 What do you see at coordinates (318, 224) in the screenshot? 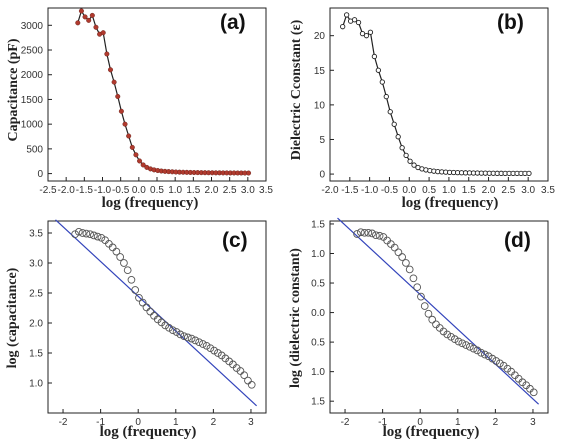
I see `panel-d-y-tick-label: 1.5` at bounding box center [318, 224].